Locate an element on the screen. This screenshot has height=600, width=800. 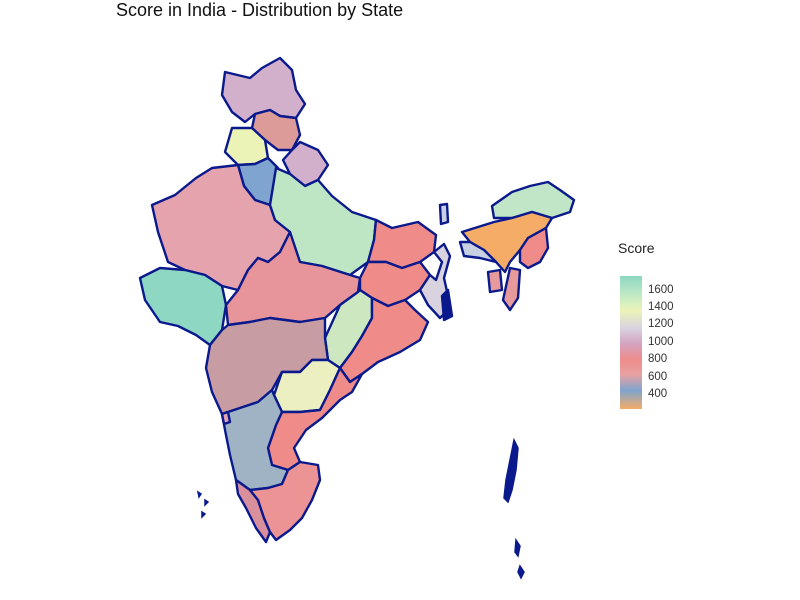
legend-tick: 600 is located at coordinates (658, 377).